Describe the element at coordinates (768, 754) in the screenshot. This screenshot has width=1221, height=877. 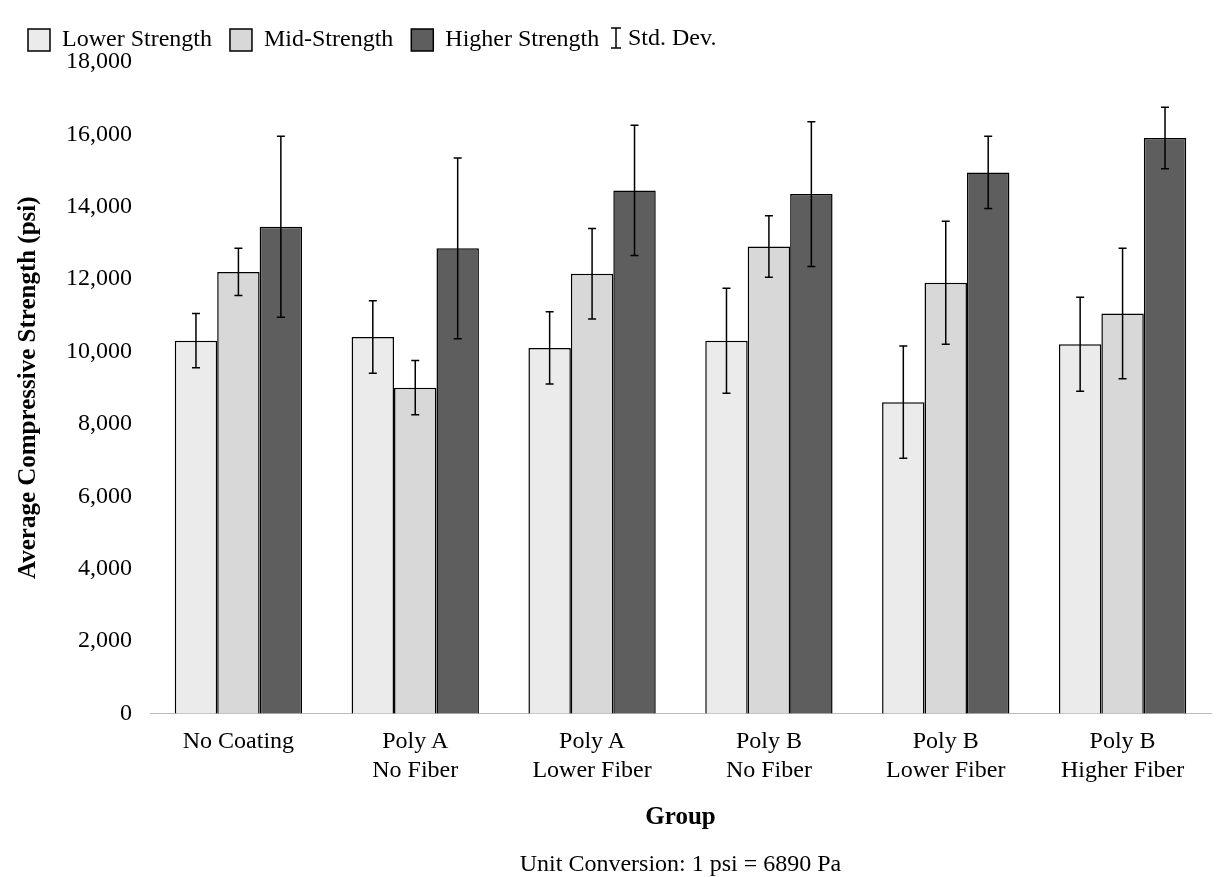
I see `x-tick-label: Poly B No Fiber` at that location.